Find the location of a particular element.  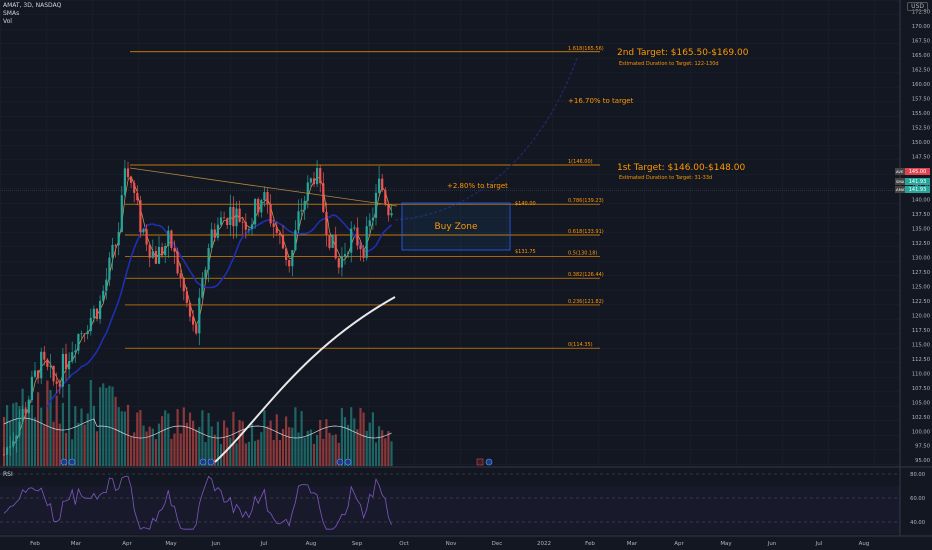

fib-label: 1.618(165.56) is located at coordinates (586, 49).